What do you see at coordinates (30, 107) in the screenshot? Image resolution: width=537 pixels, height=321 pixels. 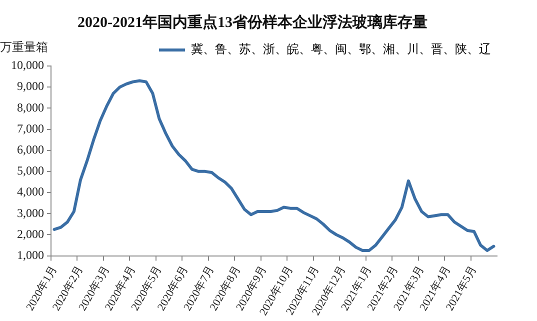 I see `y-tick-label: 8,000` at bounding box center [30, 107].